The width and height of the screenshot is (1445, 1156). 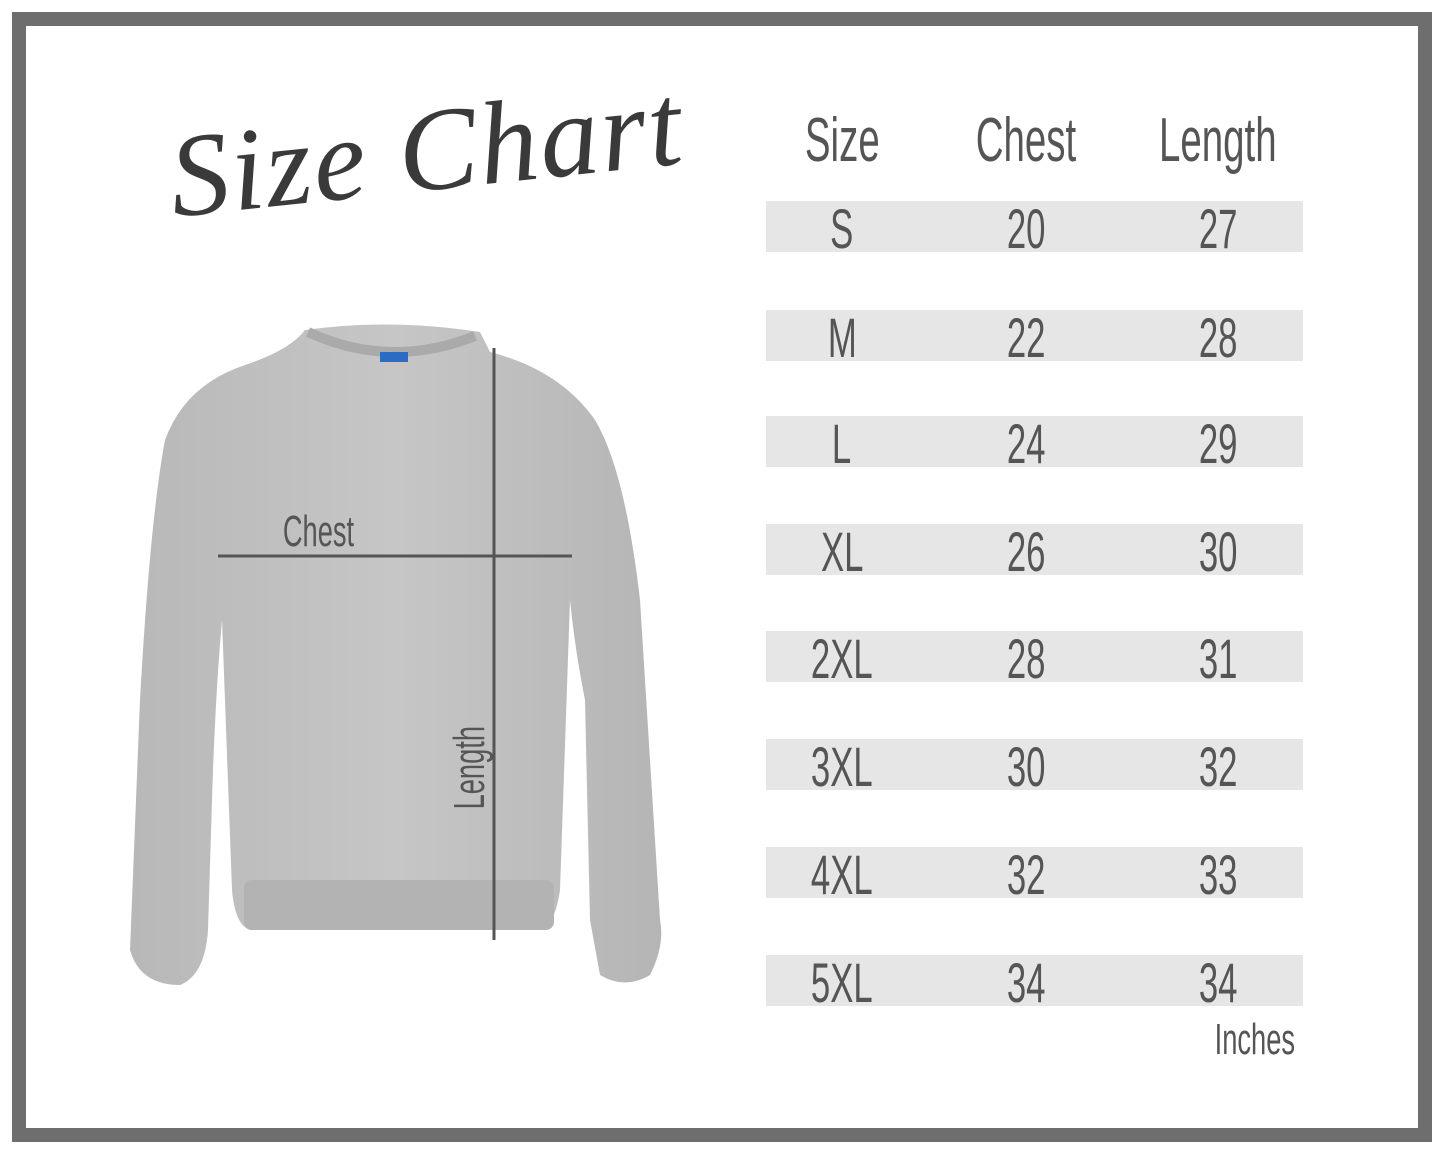 I want to click on size-cell: 5XL, so click(x=842, y=982).